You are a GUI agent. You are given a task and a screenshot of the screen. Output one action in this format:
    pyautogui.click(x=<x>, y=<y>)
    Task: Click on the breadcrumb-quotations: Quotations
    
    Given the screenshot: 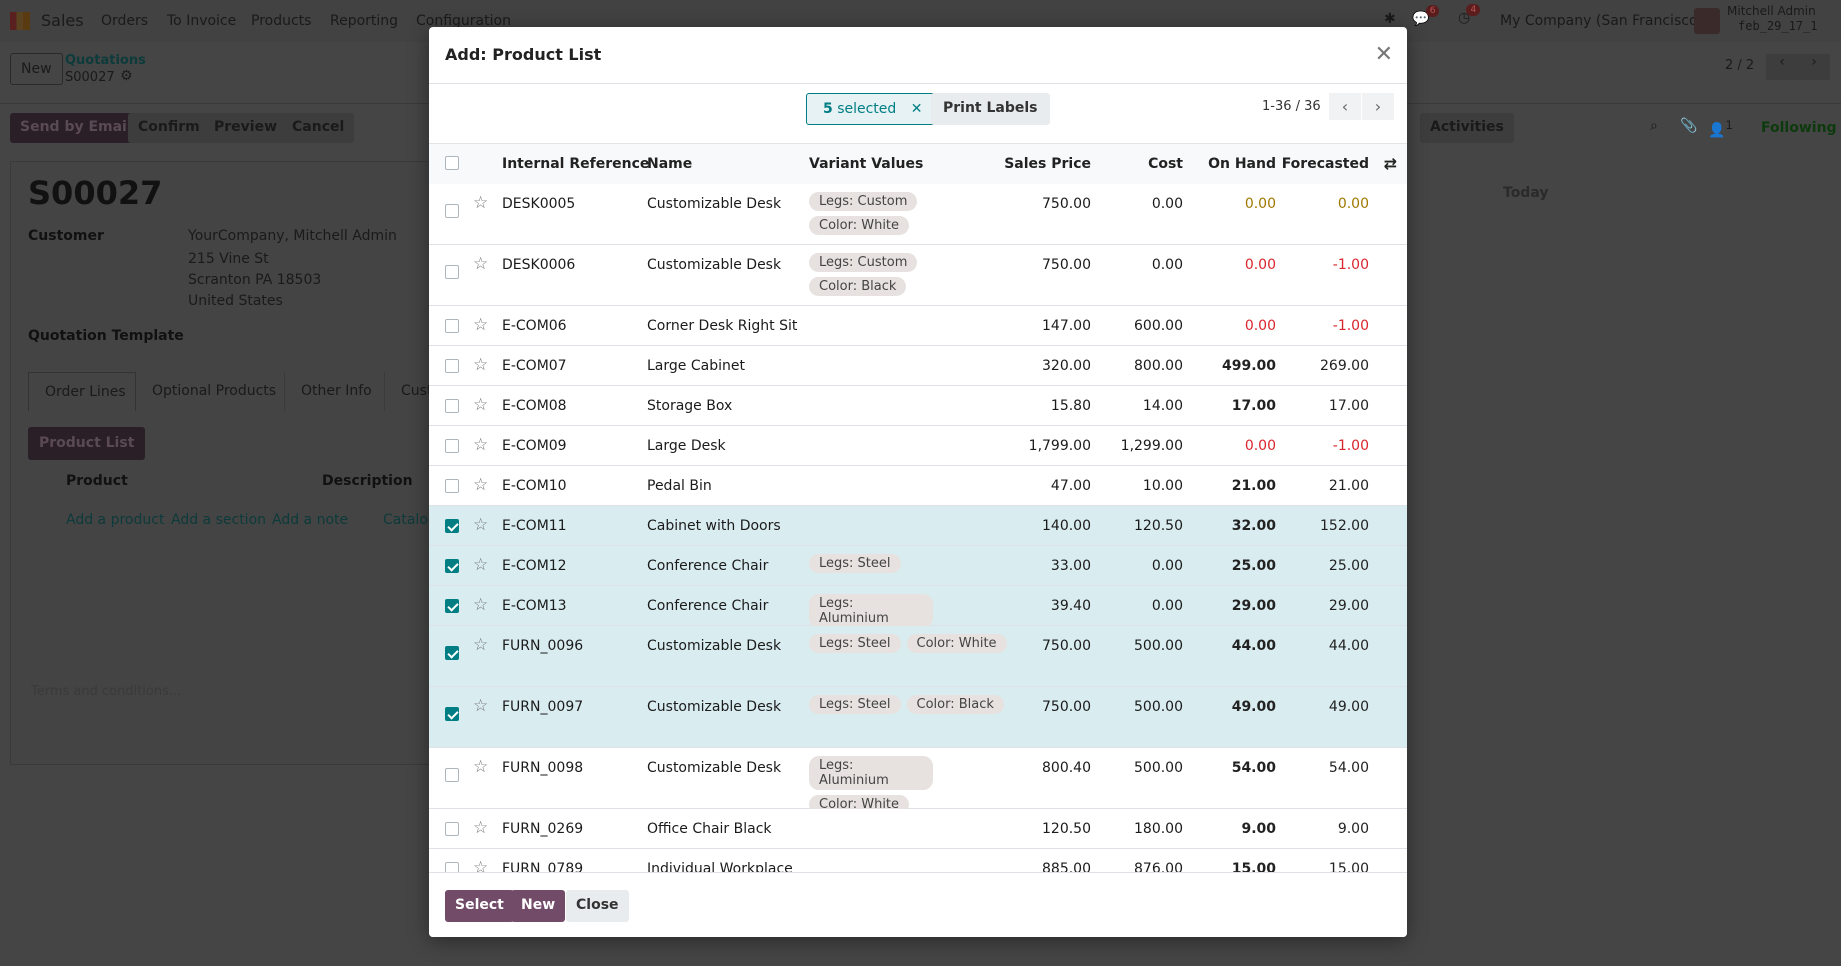 What is the action you would take?
    pyautogui.click(x=105, y=60)
    